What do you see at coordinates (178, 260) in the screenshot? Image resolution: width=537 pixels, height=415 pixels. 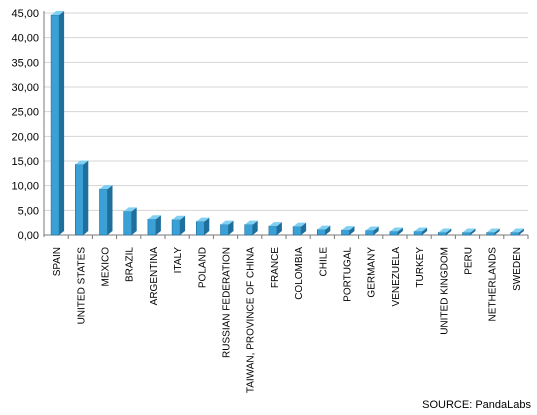 I see `x-tick-label: ITALY` at bounding box center [178, 260].